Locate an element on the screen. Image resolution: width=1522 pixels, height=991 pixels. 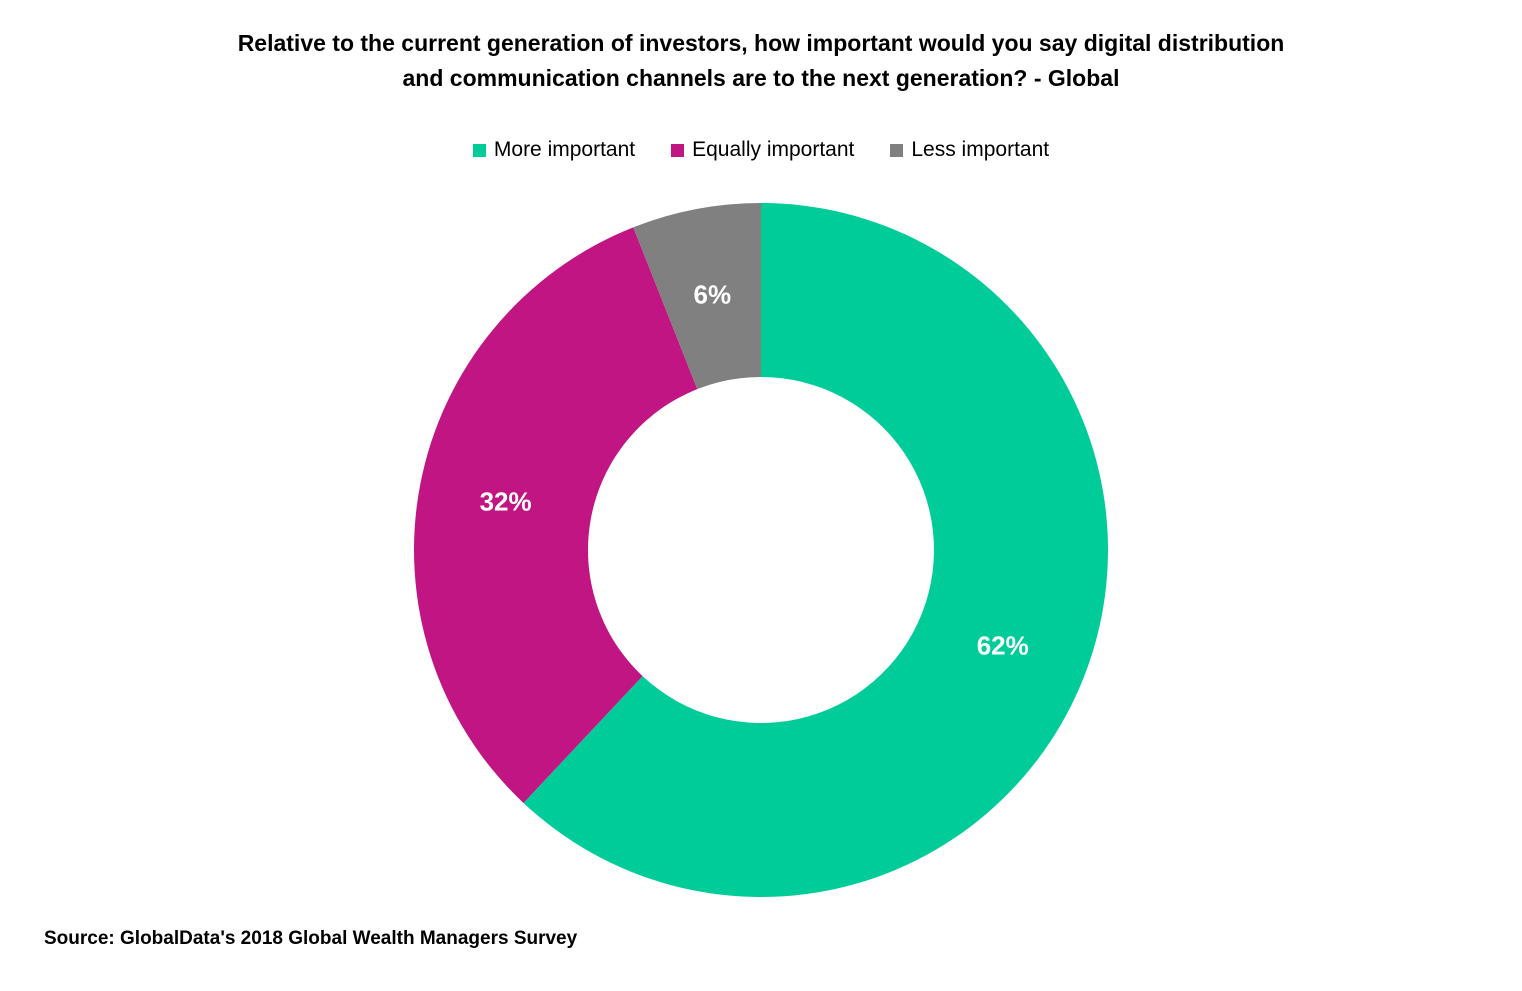
legend-label: More important is located at coordinates (564, 149).